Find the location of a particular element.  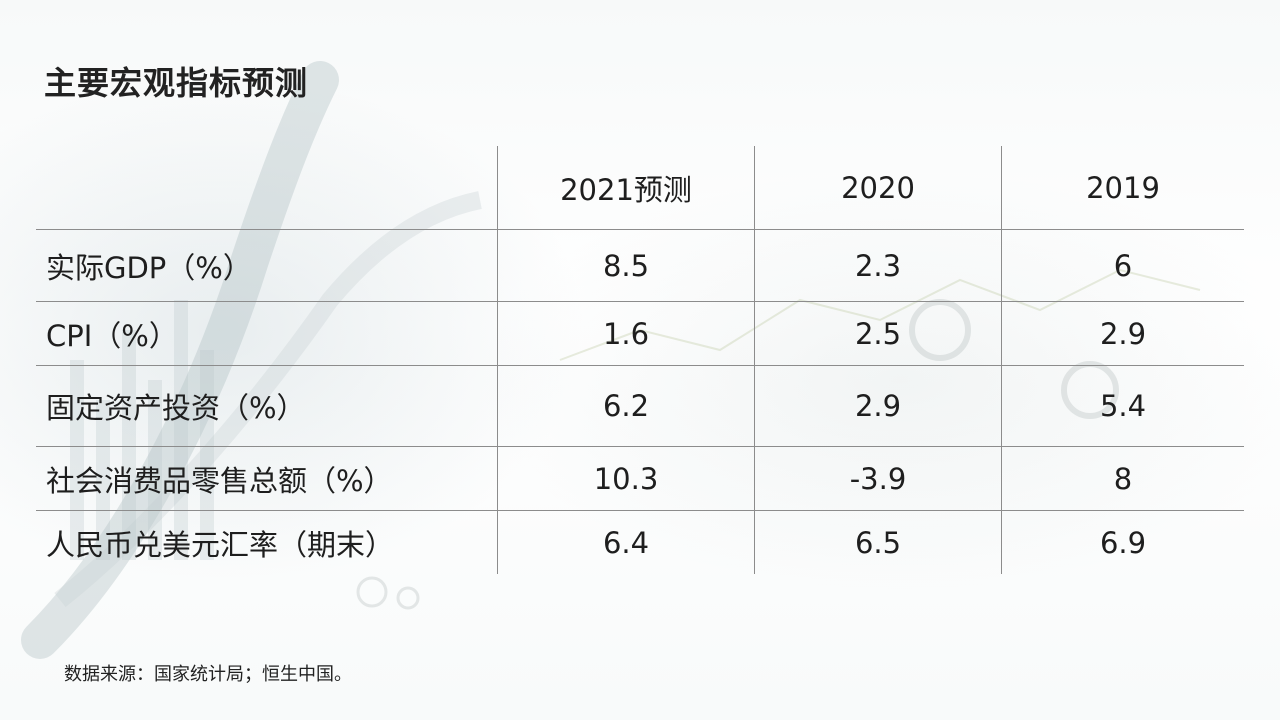

table-value-cell: 10.3 is located at coordinates (625, 479).